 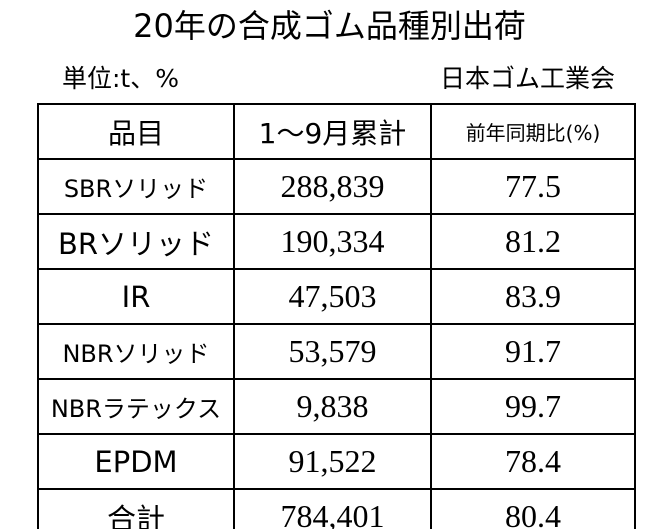 I want to click on value-cell: 47,503, so click(x=332, y=296).